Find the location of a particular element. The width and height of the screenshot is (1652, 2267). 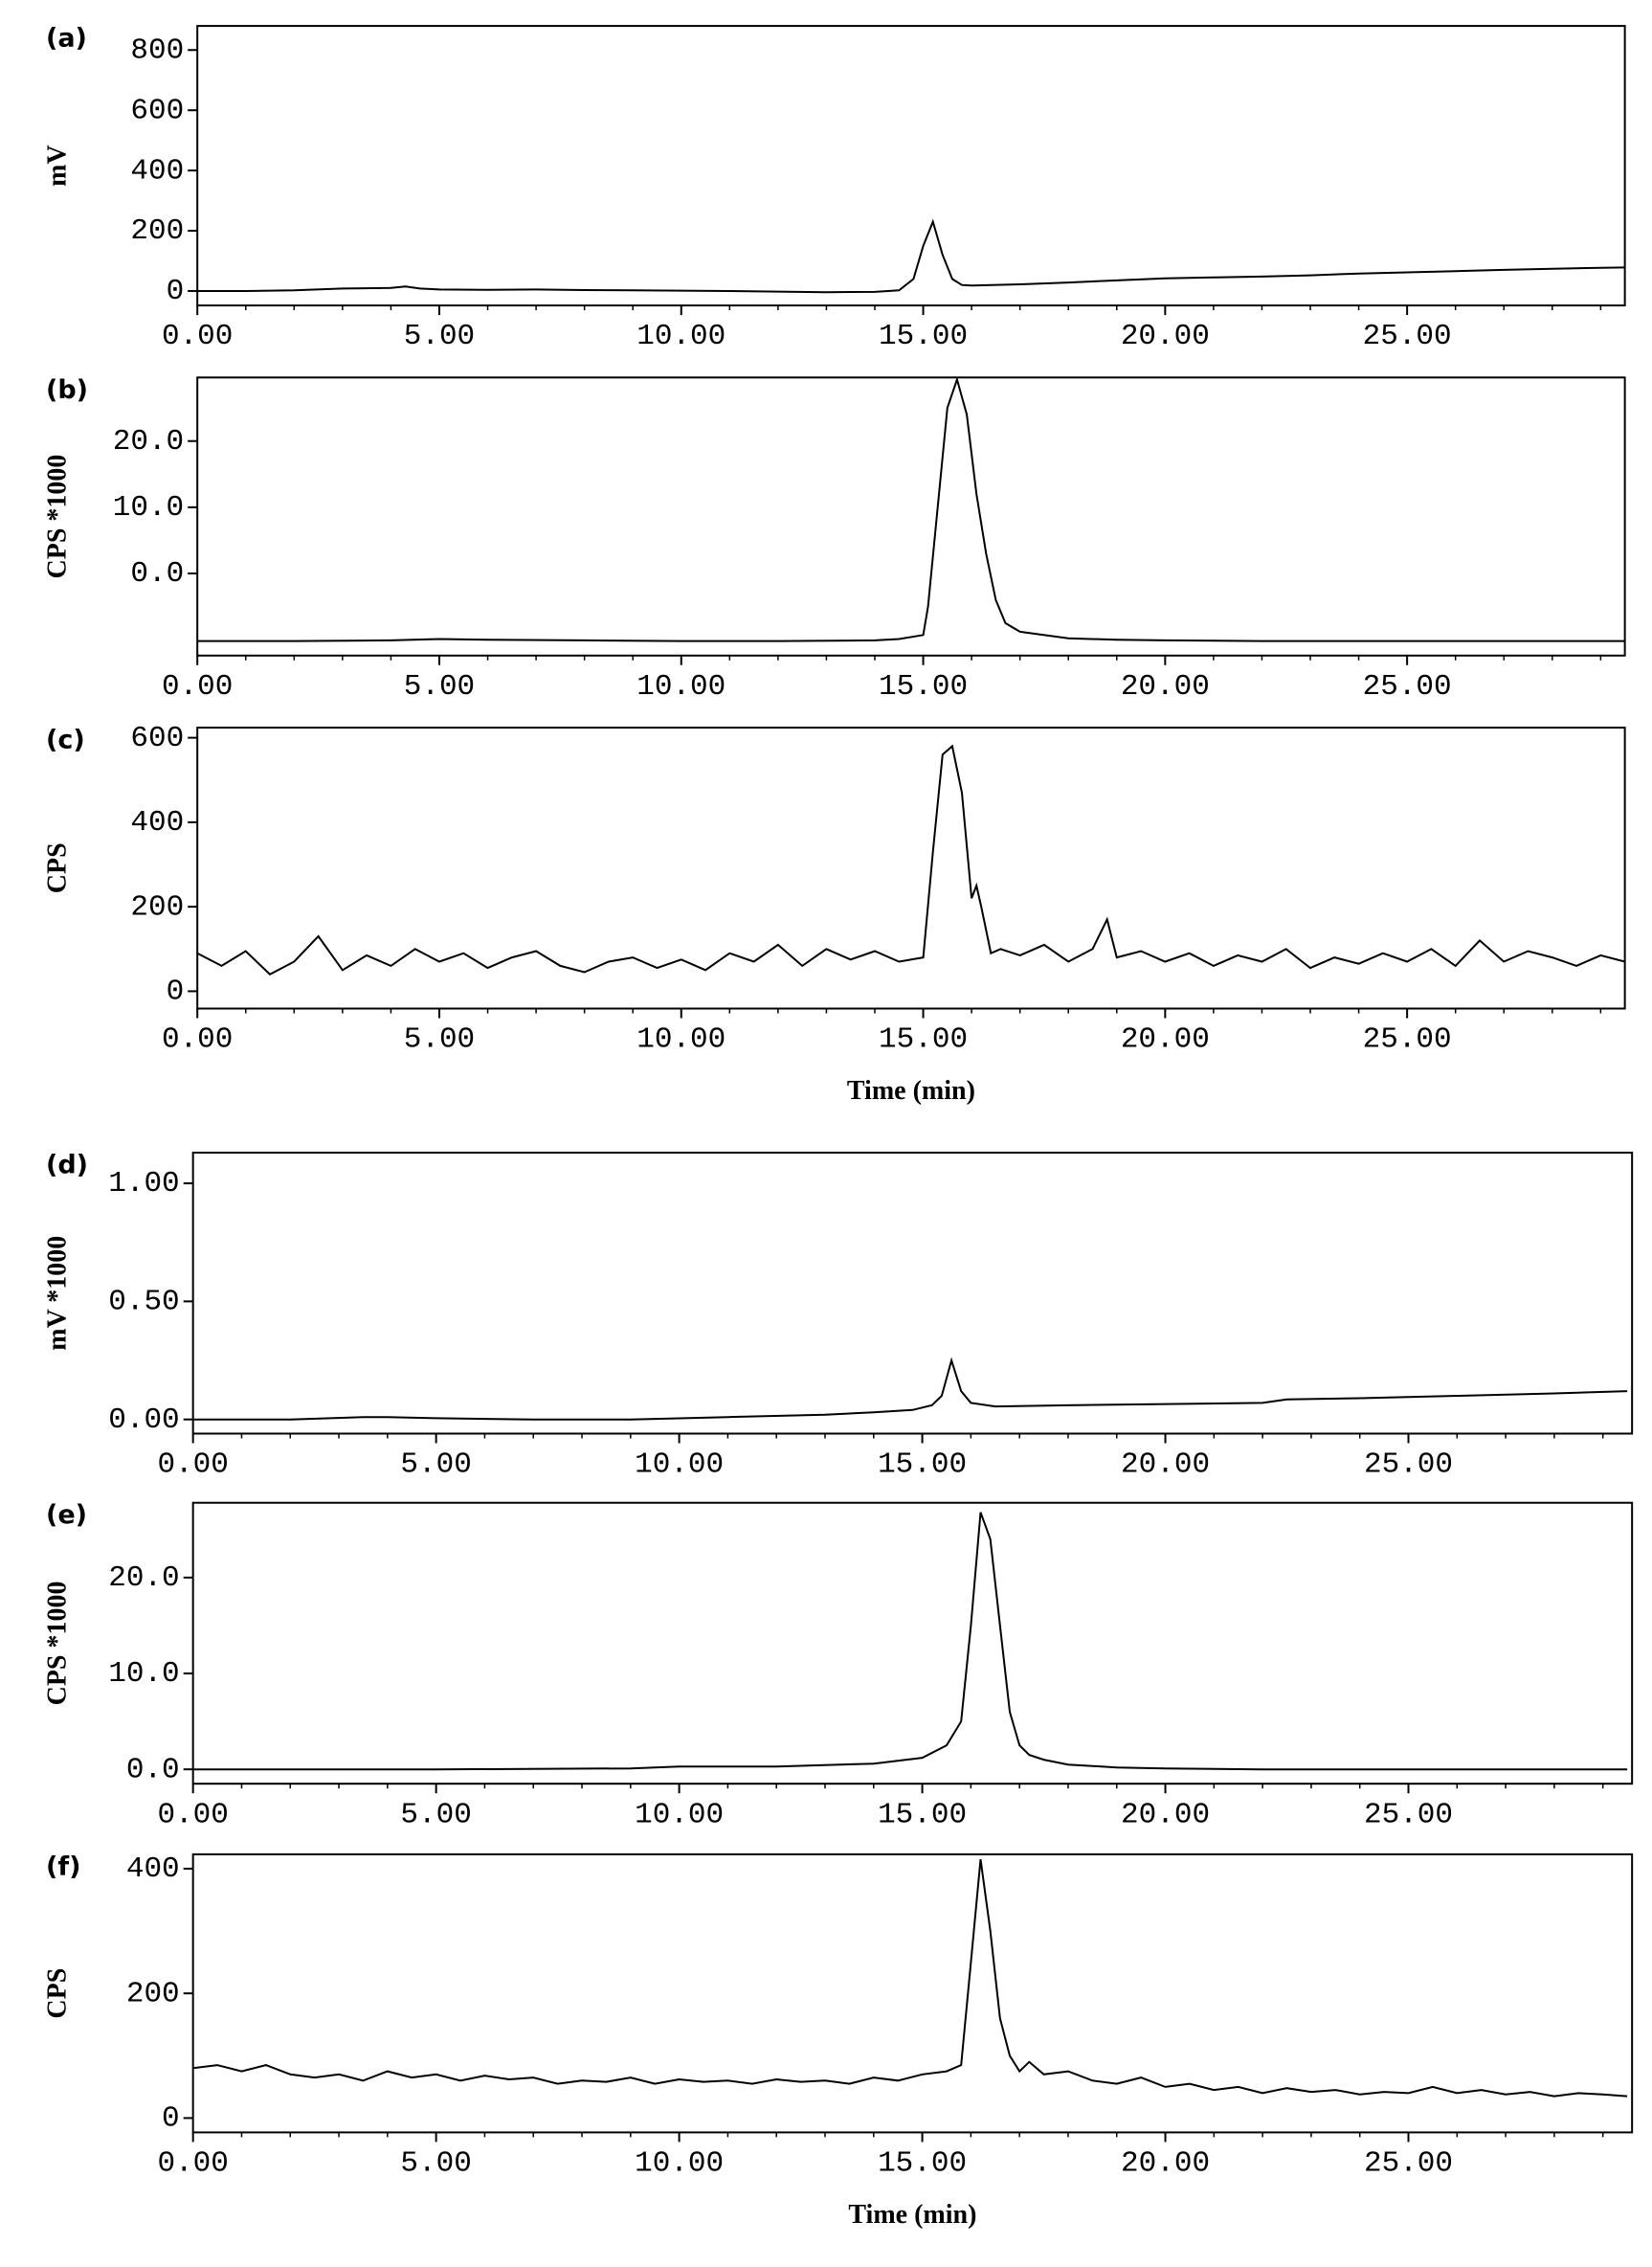

panel-label: (e) is located at coordinates (66, 1515).